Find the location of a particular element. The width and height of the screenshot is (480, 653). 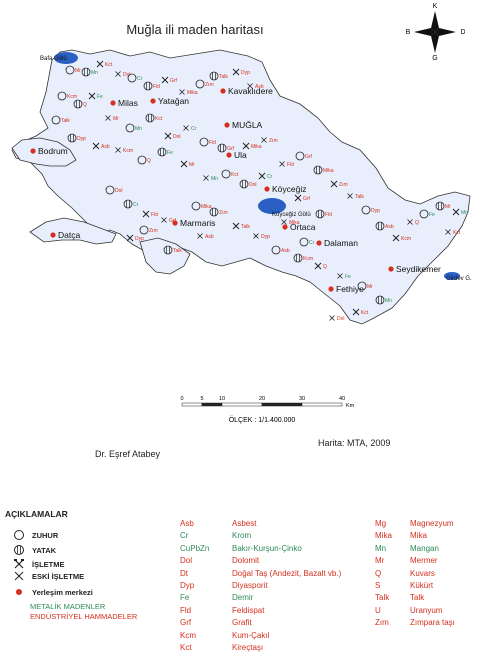

map-title: Muğla ili maden haritası is located at coordinates (195, 29).